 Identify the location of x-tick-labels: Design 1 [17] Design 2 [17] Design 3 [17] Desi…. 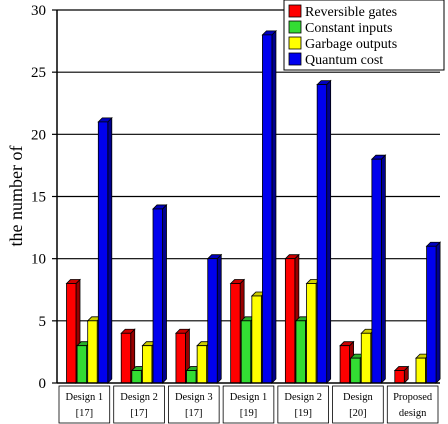
(248, 404).